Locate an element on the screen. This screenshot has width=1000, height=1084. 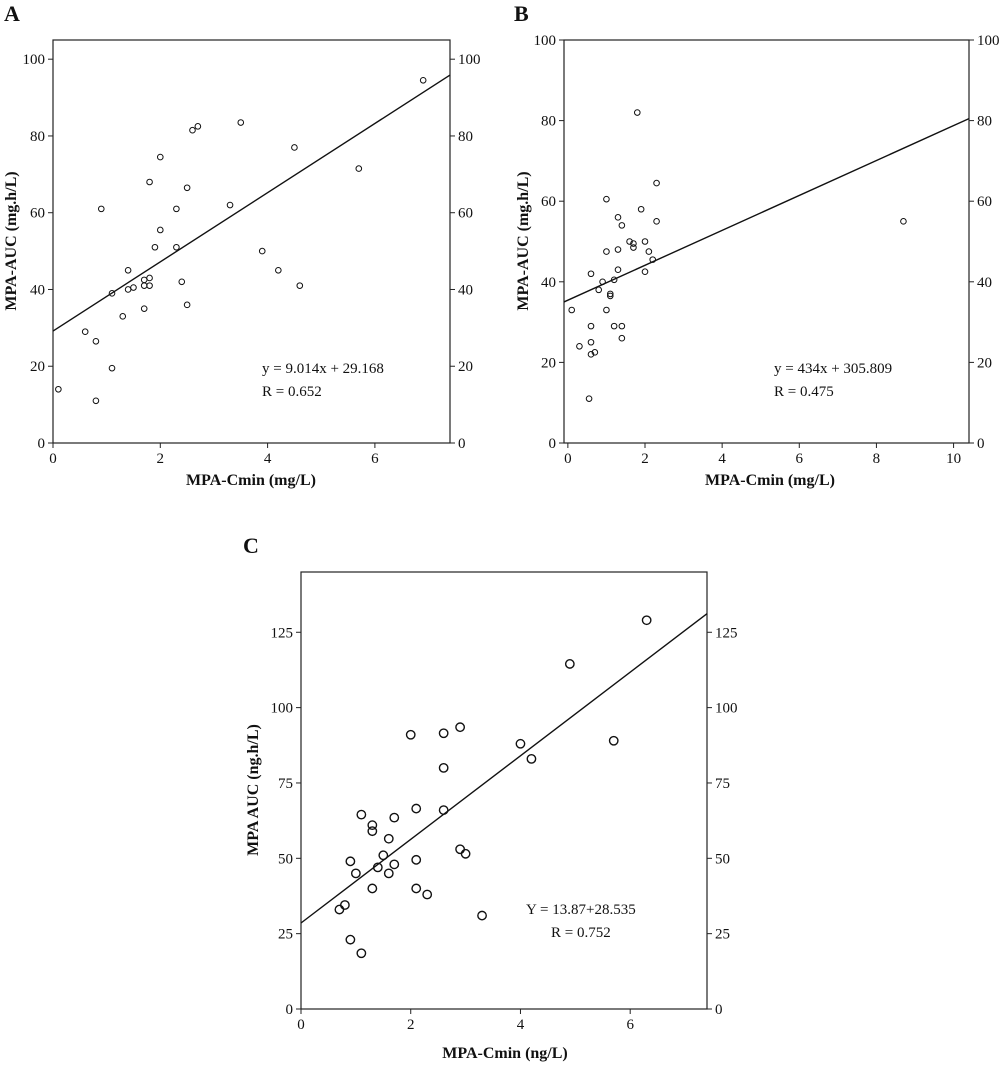
y2-tick-label: 40 is located at coordinates (465, 290).